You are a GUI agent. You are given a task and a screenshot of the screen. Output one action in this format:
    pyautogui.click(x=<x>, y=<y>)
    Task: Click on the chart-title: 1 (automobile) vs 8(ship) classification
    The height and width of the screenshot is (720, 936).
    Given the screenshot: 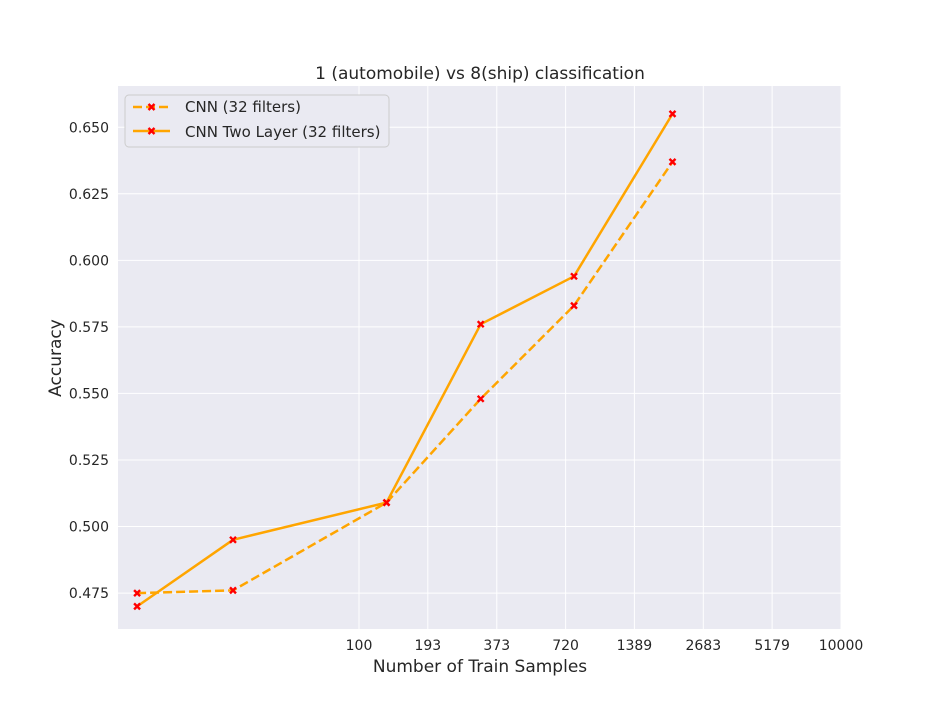 What is the action you would take?
    pyautogui.click(x=480, y=74)
    